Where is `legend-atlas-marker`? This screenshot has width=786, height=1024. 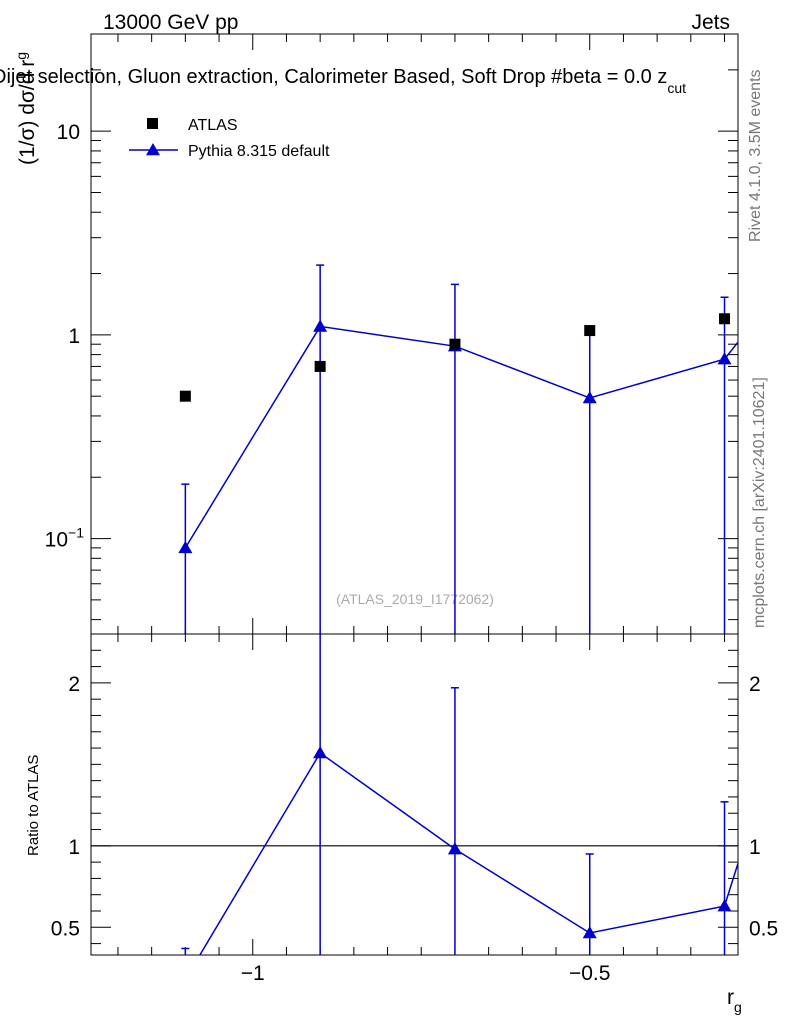 legend-atlas-marker is located at coordinates (152, 123).